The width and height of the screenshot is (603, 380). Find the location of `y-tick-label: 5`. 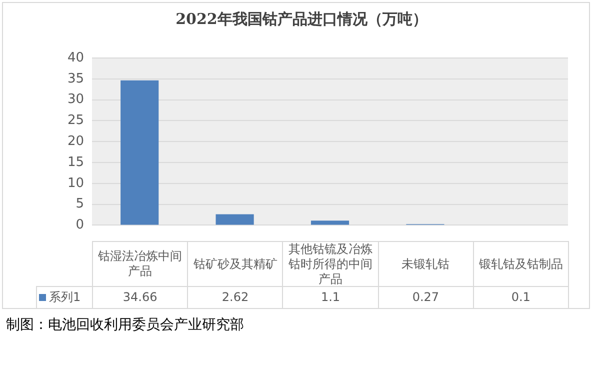

y-tick-label: 5 is located at coordinates (80, 204).